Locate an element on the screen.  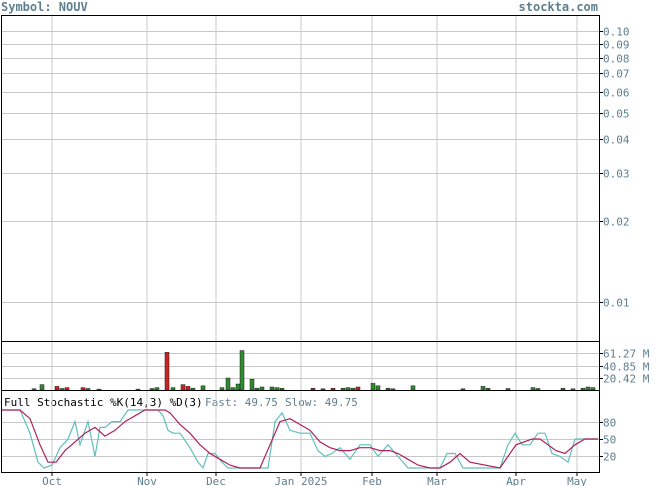
x-tick-label: May is located at coordinates (577, 480).